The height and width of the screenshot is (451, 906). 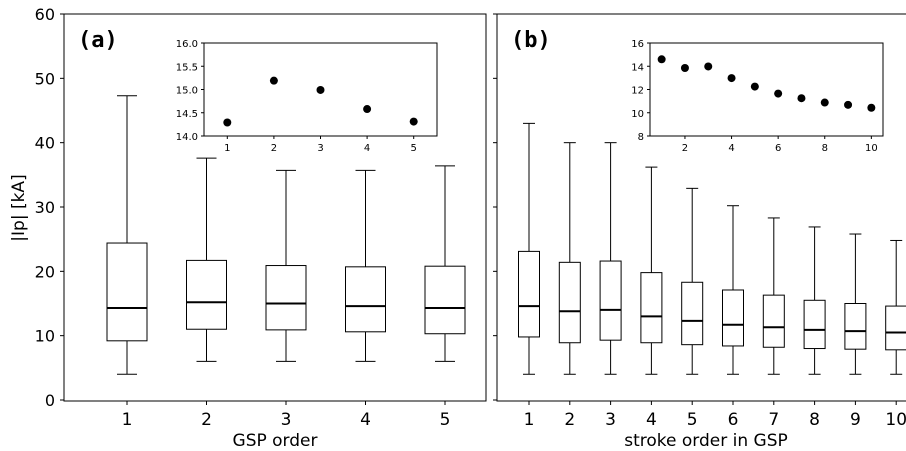 I want to click on inset-x-tick-label: 8, so click(x=825, y=148).